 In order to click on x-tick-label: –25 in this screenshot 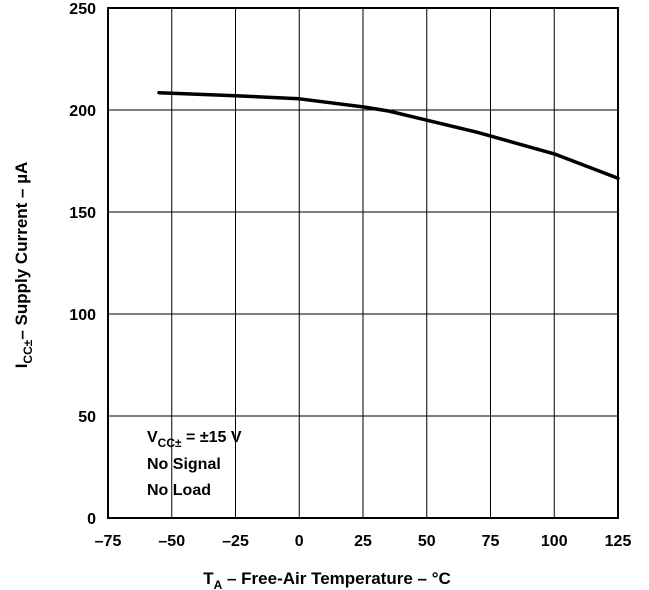, I will do `click(235, 541)`.